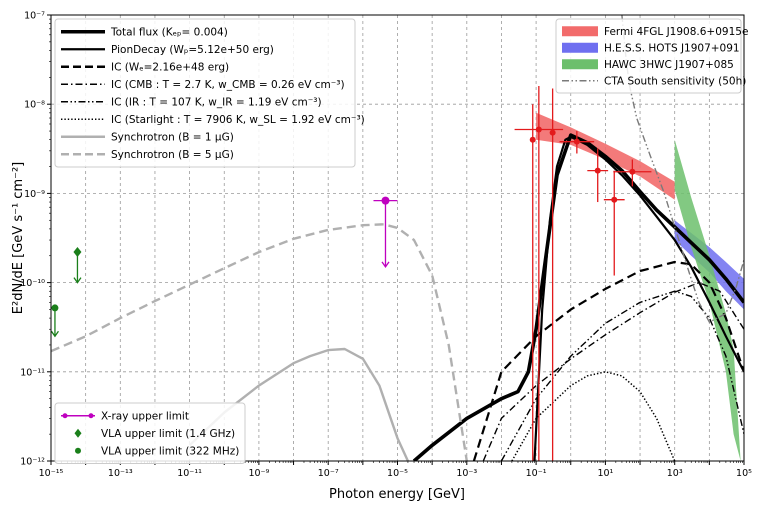 This screenshot has height=507, width=763. Describe the element at coordinates (744, 473) in the screenshot. I see `x-tick-label: 10⁵` at that location.